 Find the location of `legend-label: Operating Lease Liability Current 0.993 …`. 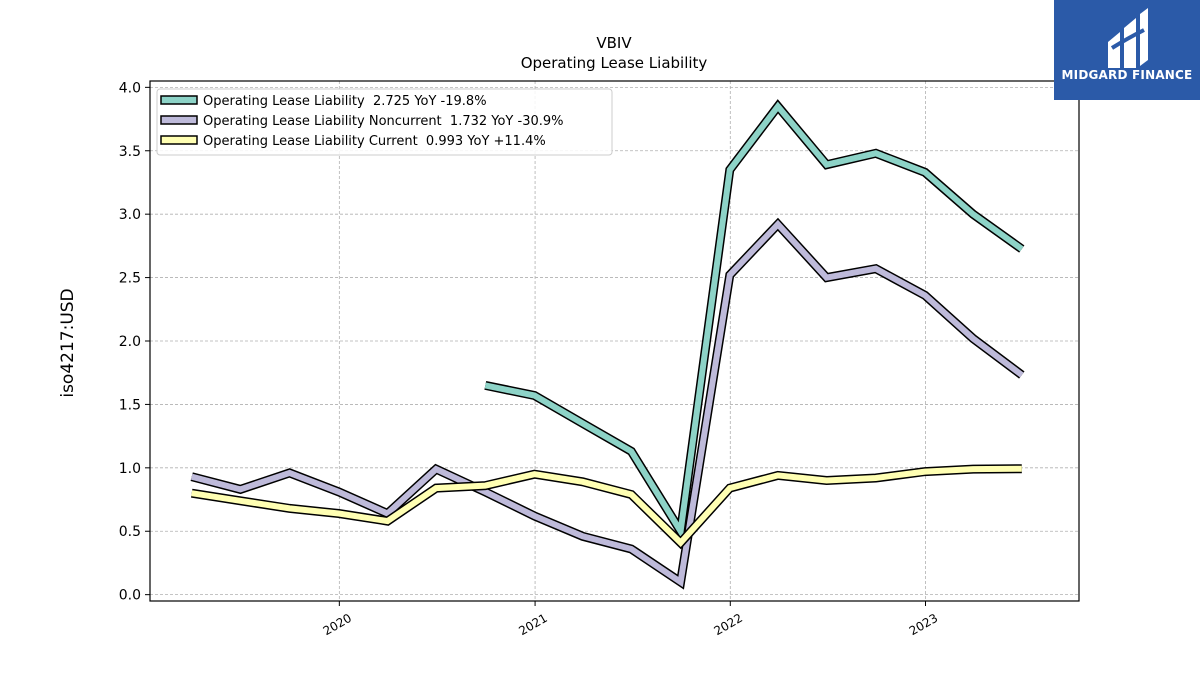

legend-label: Operating Lease Liability Current 0.993 … is located at coordinates (374, 141).